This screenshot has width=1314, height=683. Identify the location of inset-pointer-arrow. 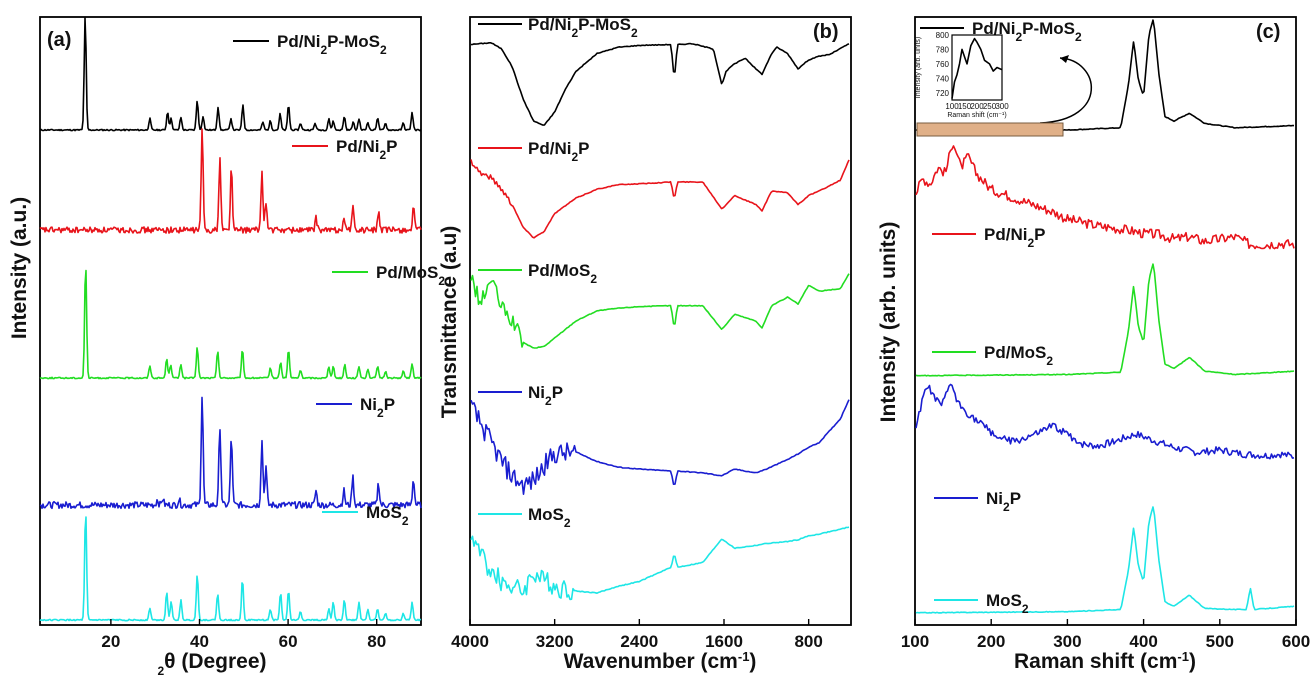
(1065, 90).